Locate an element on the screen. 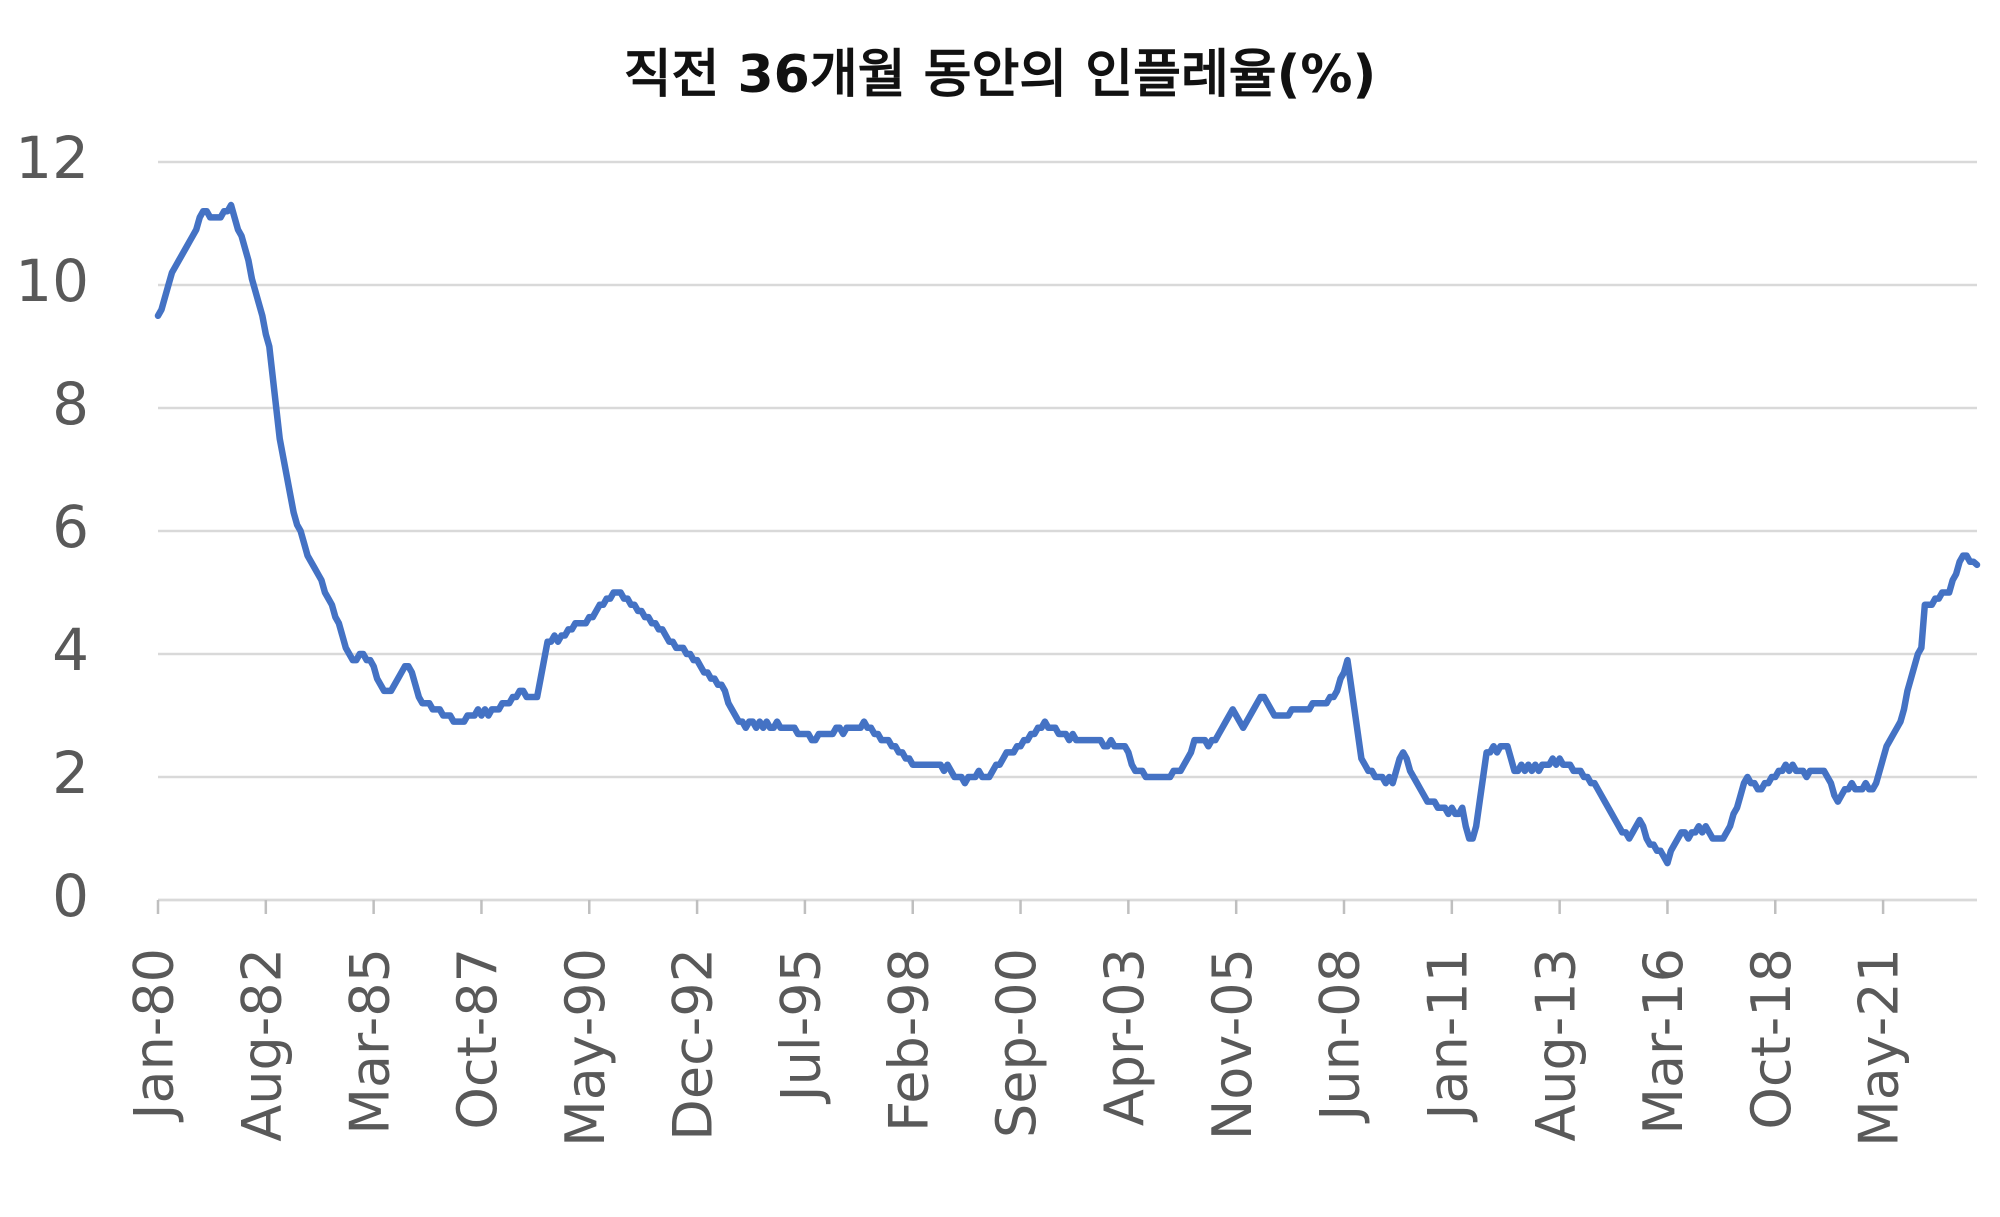 The width and height of the screenshot is (2000, 1217). x-tick-label: Sep-00 is located at coordinates (1016, 1043).